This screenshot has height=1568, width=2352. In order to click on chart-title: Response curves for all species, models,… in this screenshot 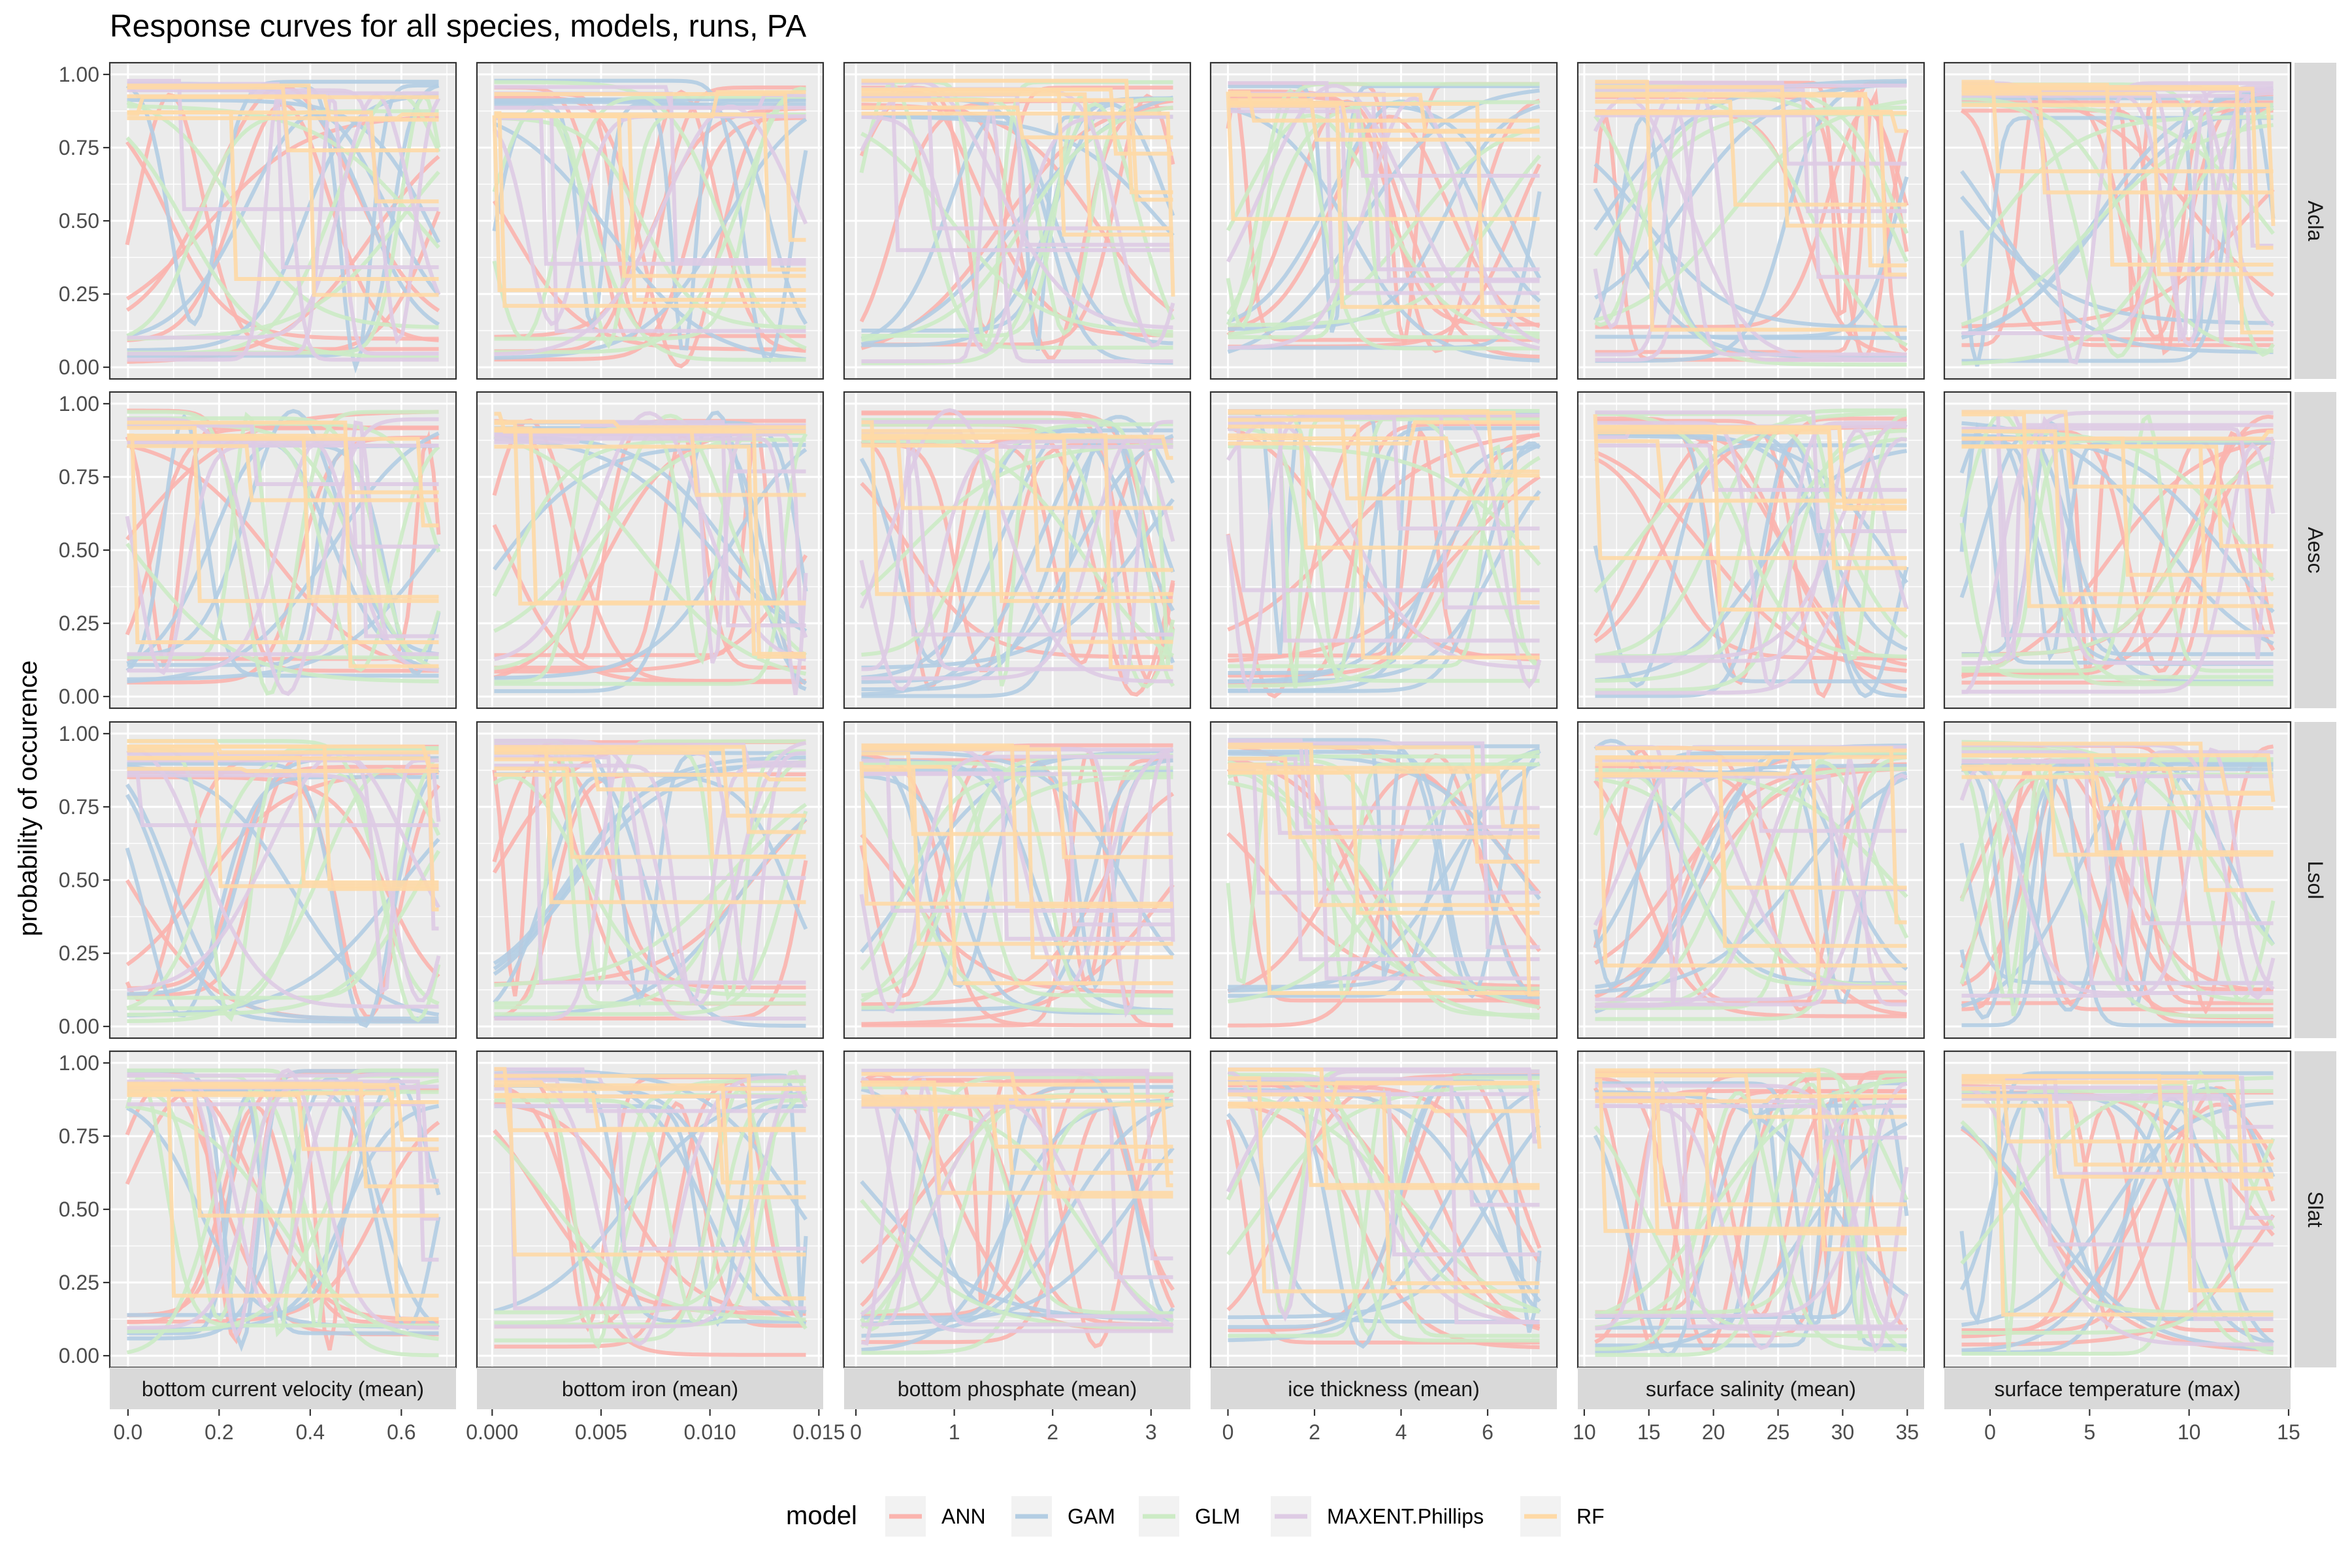, I will do `click(458, 26)`.